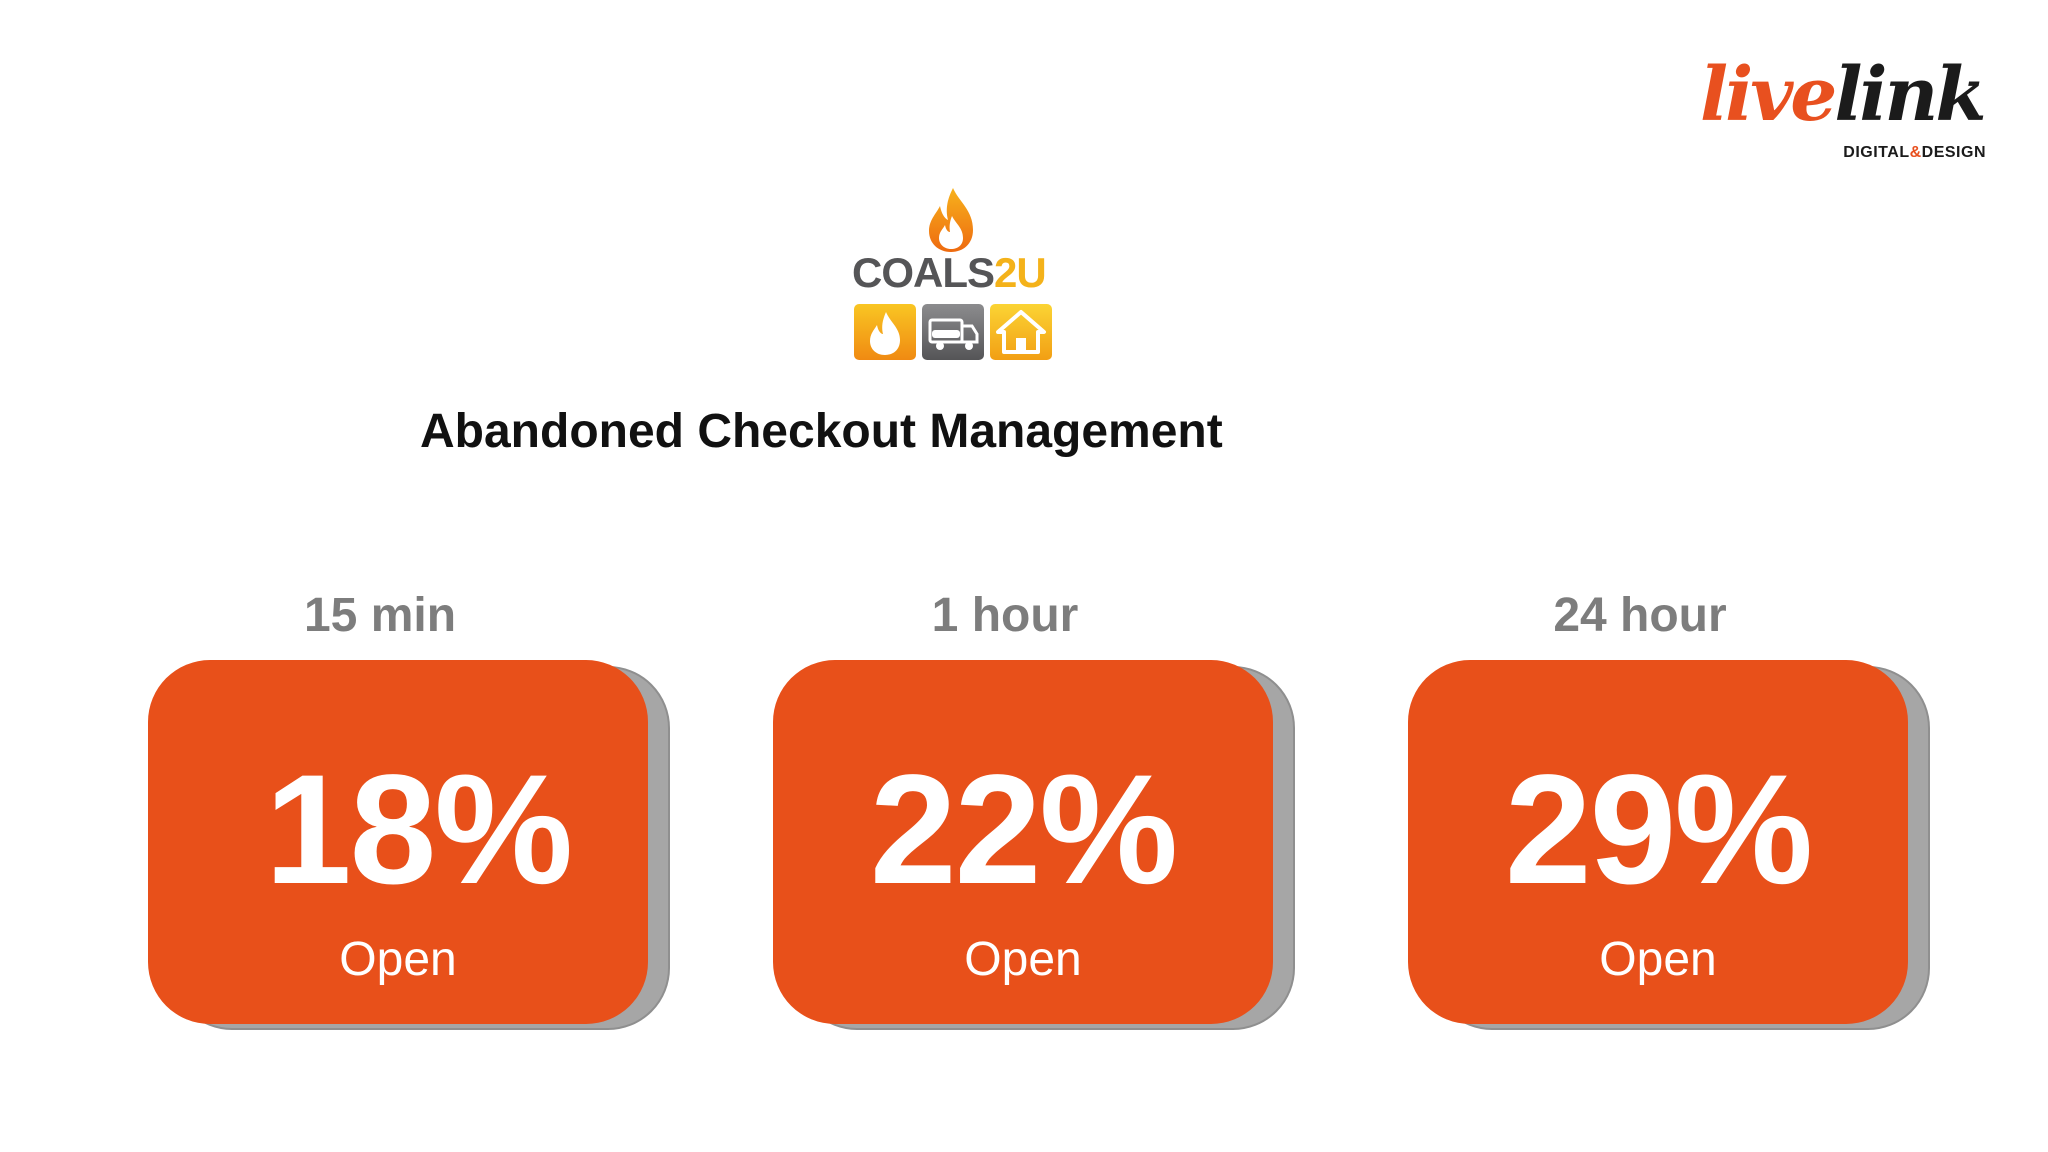 The height and width of the screenshot is (1152, 2048). Describe the element at coordinates (1023, 830) in the screenshot. I see `stat-value: 22%` at that location.